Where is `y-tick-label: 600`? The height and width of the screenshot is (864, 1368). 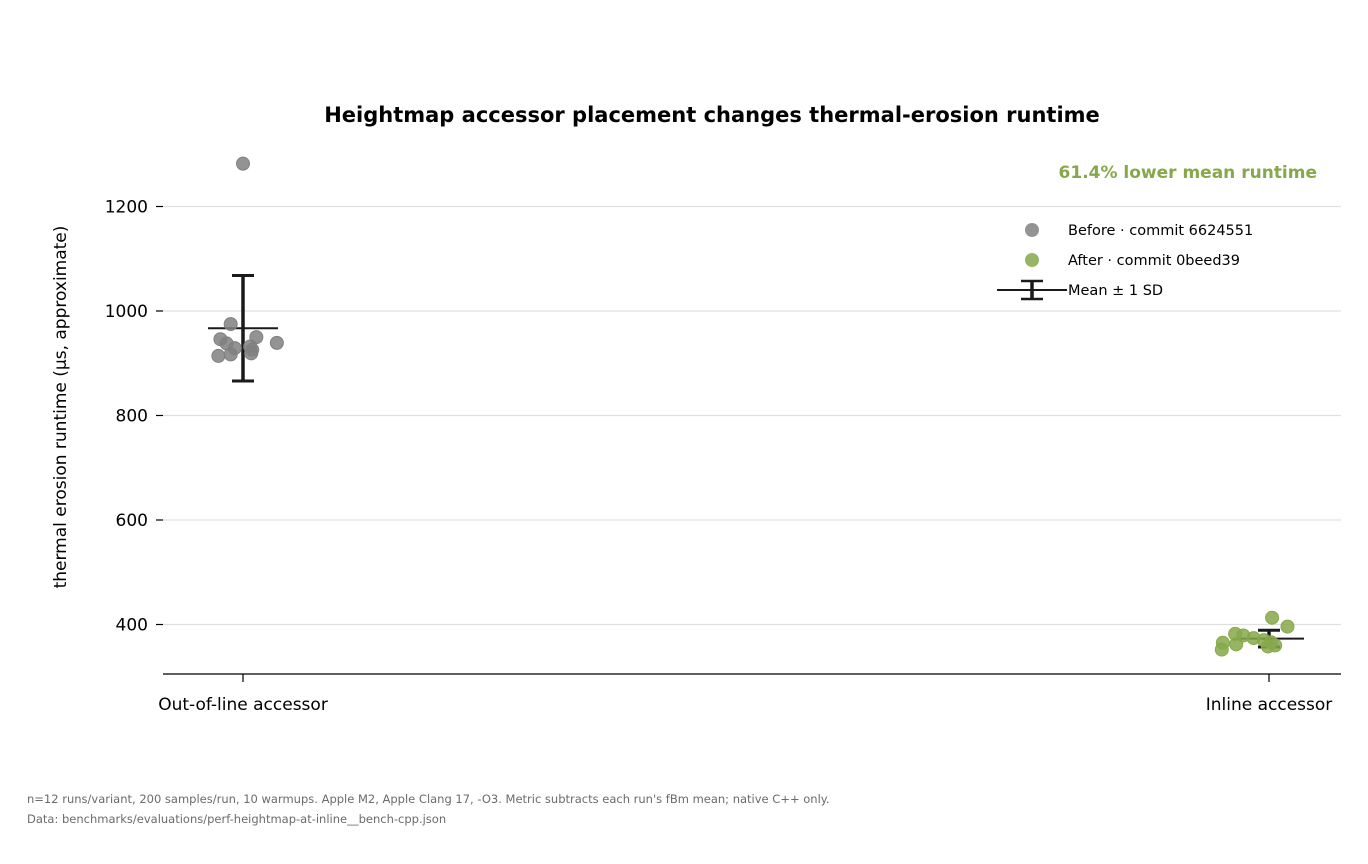
y-tick-label: 600 is located at coordinates (132, 521).